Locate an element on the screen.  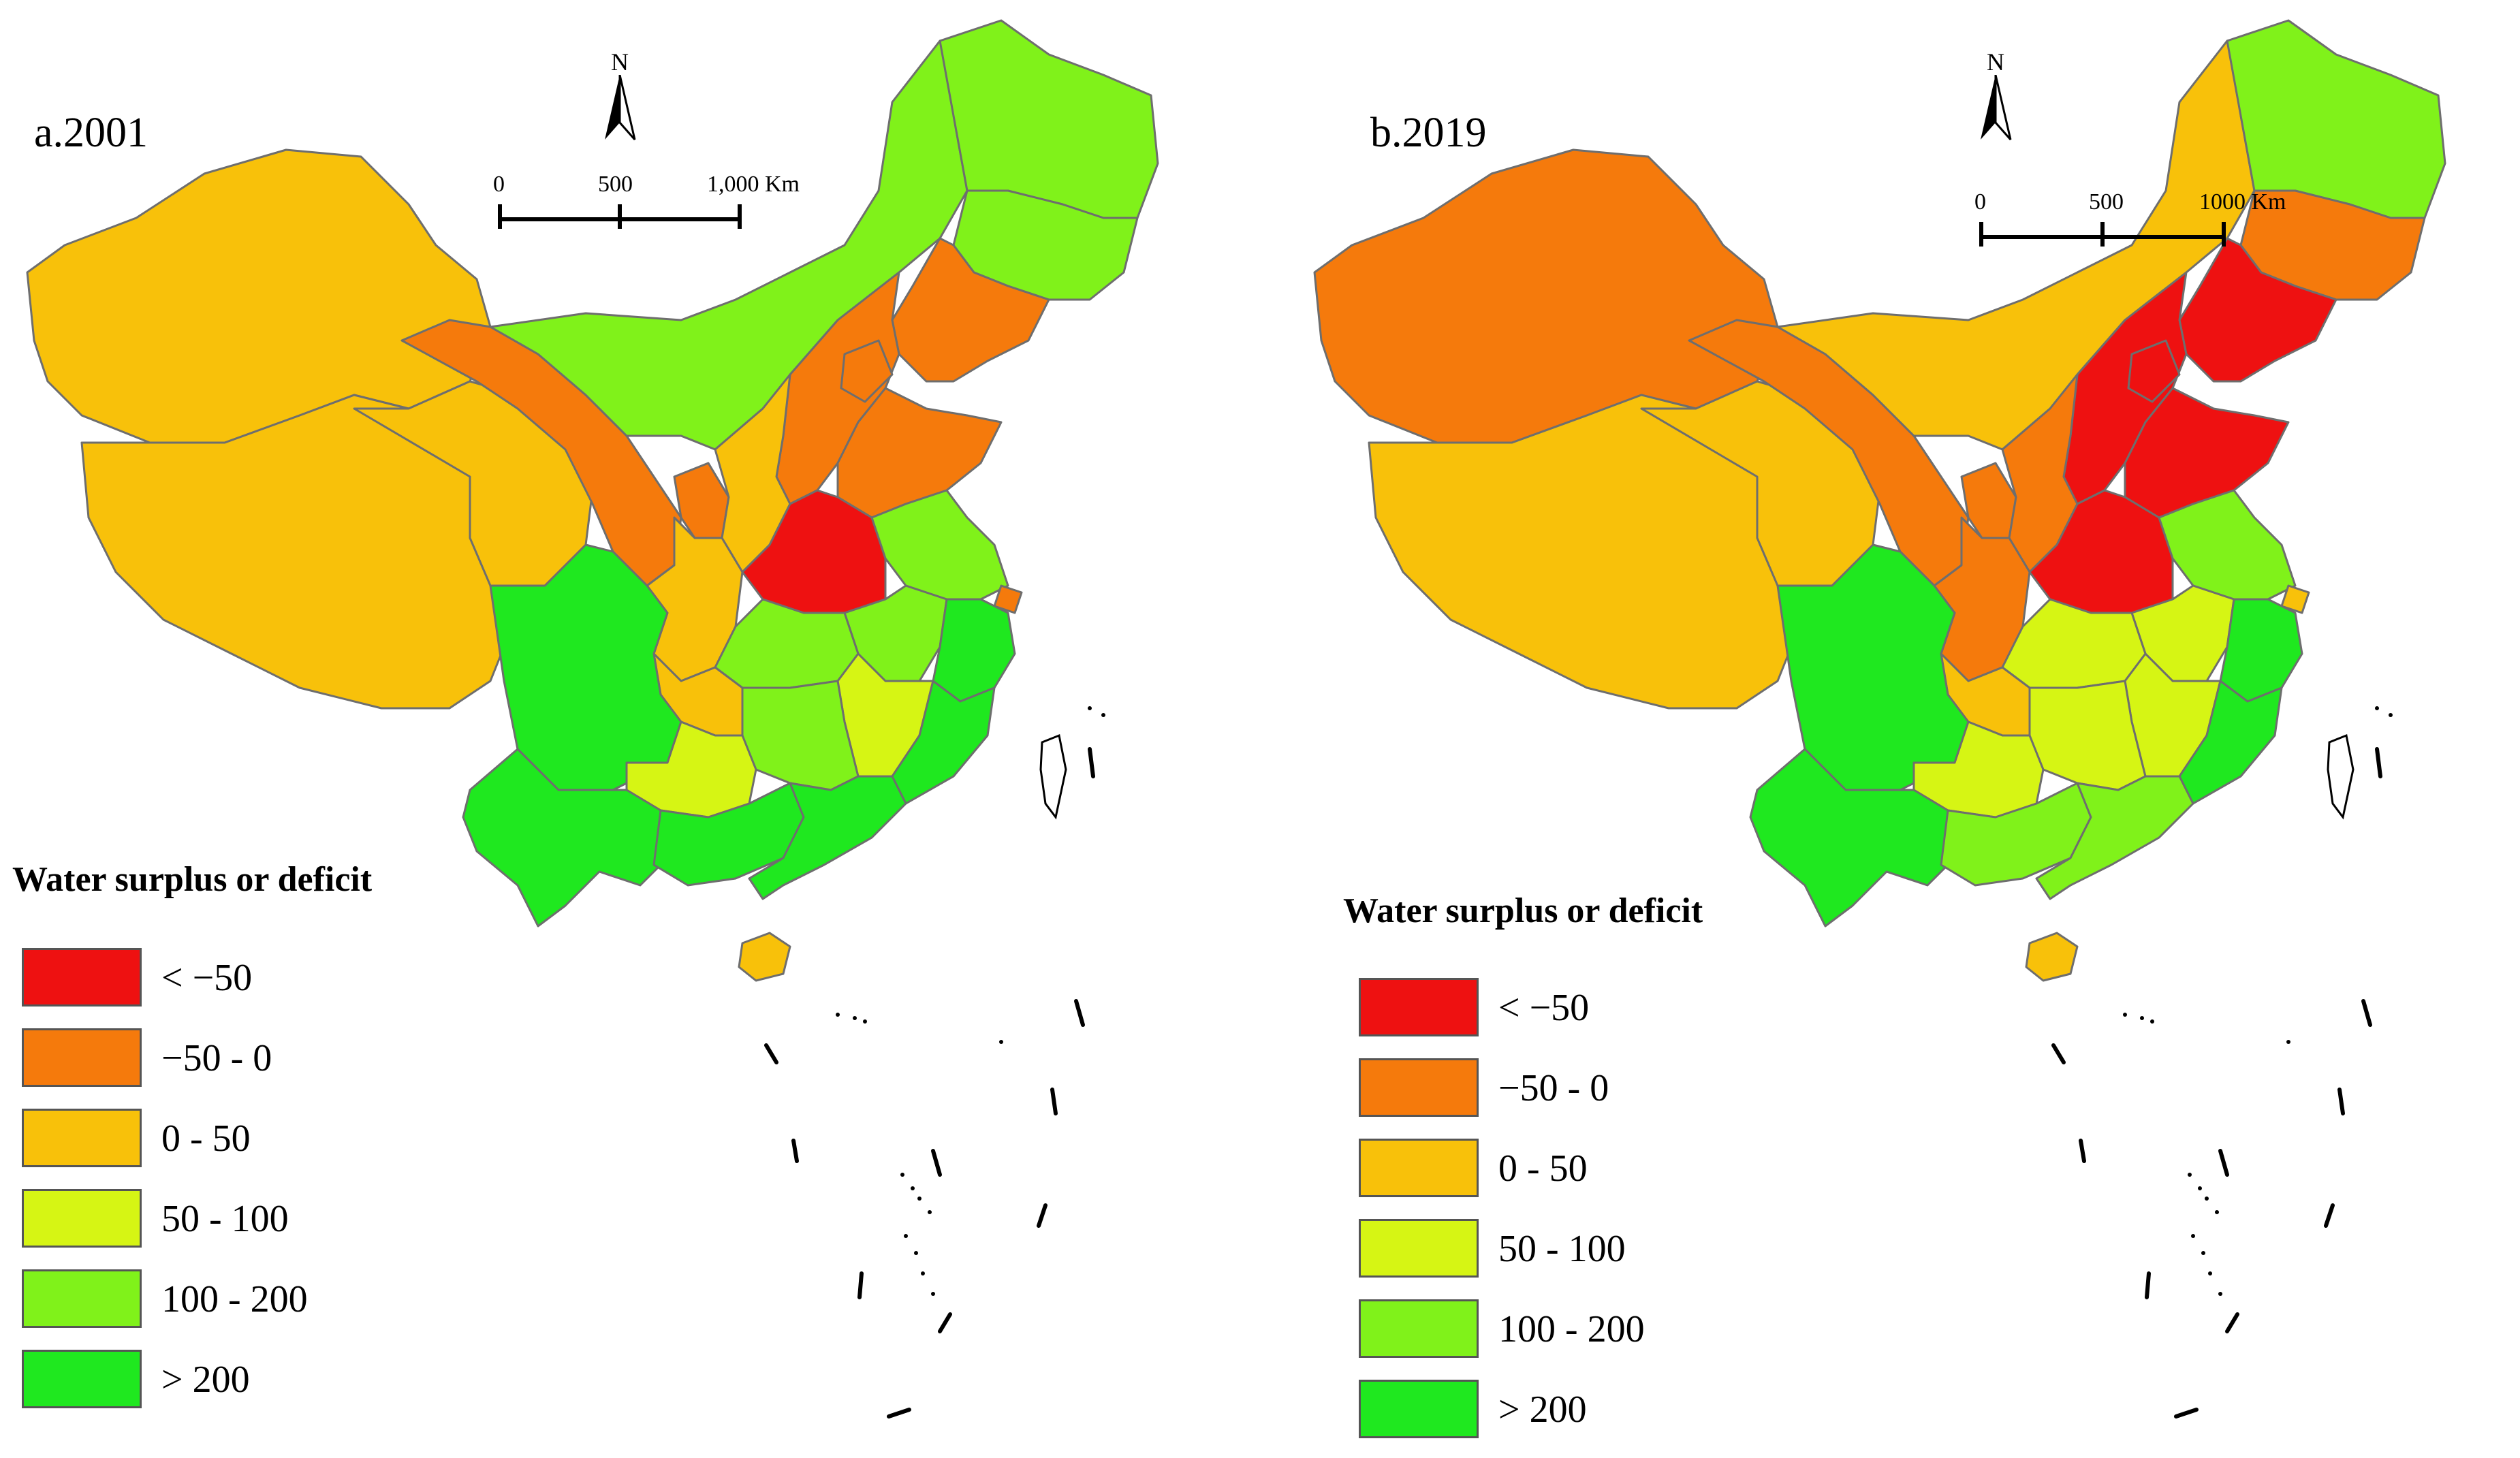
legend-item: −50 - 0 is located at coordinates (1550, 1089).